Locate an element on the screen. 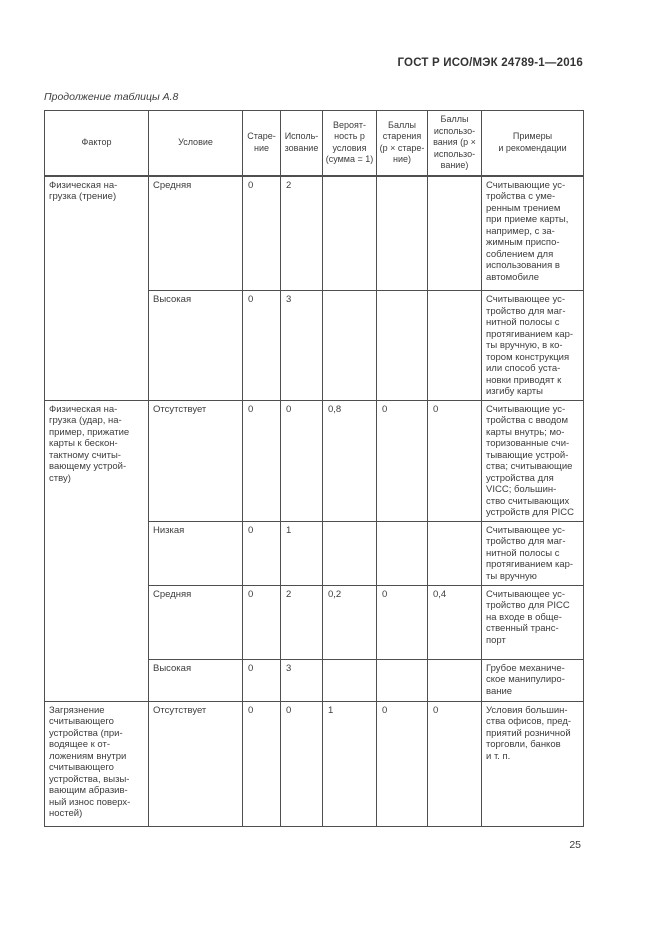 The height and width of the screenshot is (935, 661). factor-cell: Физическая на- грузка (трение) is located at coordinates (96, 288).